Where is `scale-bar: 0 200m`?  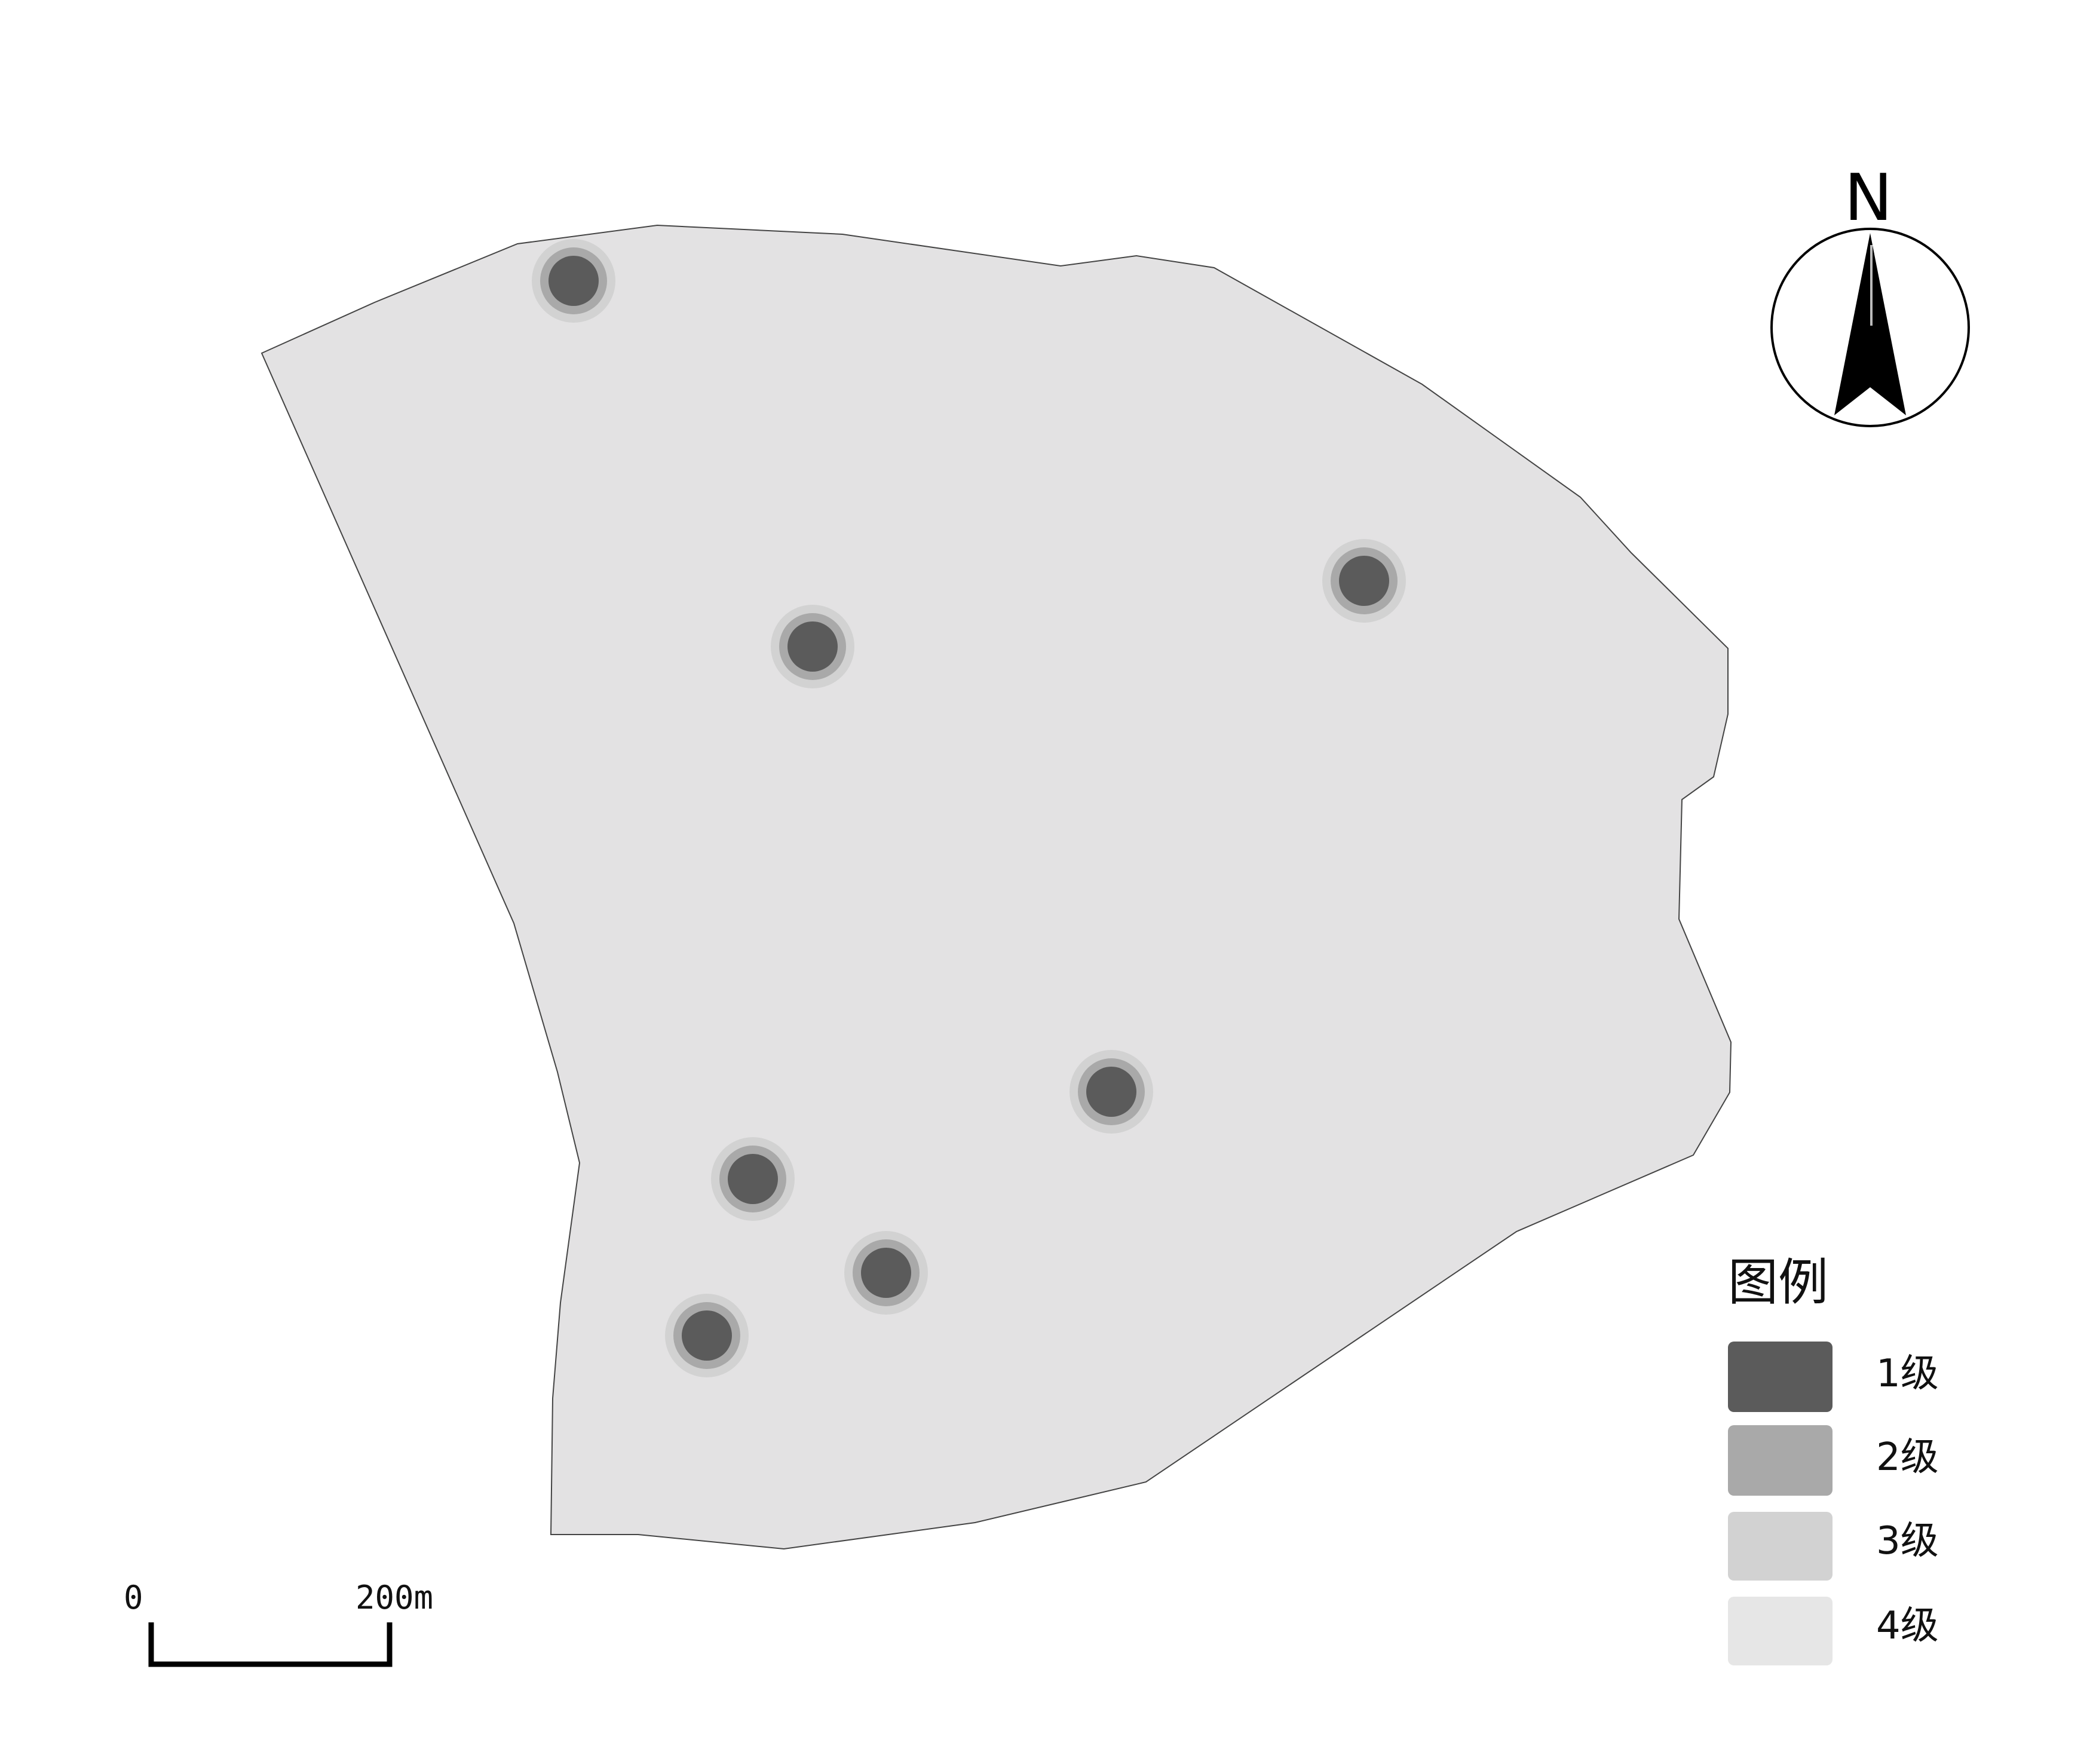
scale-bar: 0 200m is located at coordinates (279, 1623).